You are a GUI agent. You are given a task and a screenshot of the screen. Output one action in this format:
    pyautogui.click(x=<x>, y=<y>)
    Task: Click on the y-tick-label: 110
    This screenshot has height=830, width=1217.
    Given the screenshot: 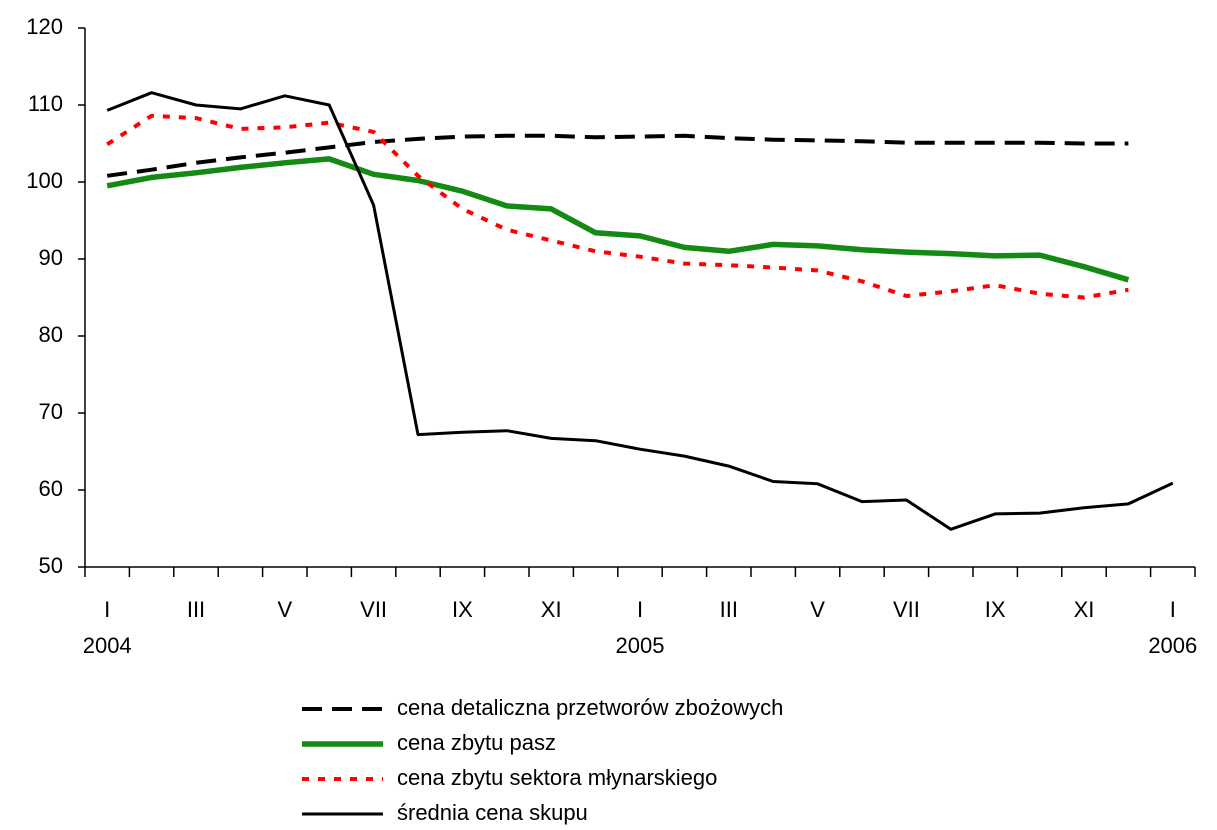 What is the action you would take?
    pyautogui.click(x=45, y=103)
    